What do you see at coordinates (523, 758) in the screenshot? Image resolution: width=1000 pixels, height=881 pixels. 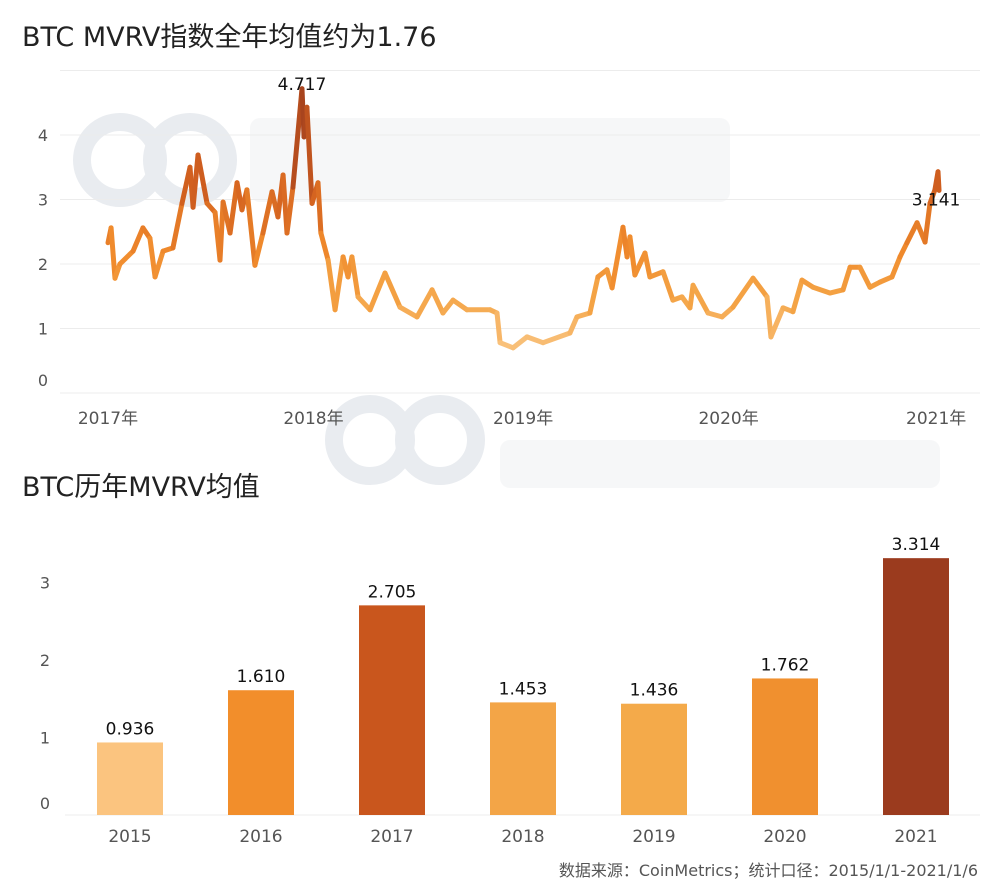 I see `bar-2018` at bounding box center [523, 758].